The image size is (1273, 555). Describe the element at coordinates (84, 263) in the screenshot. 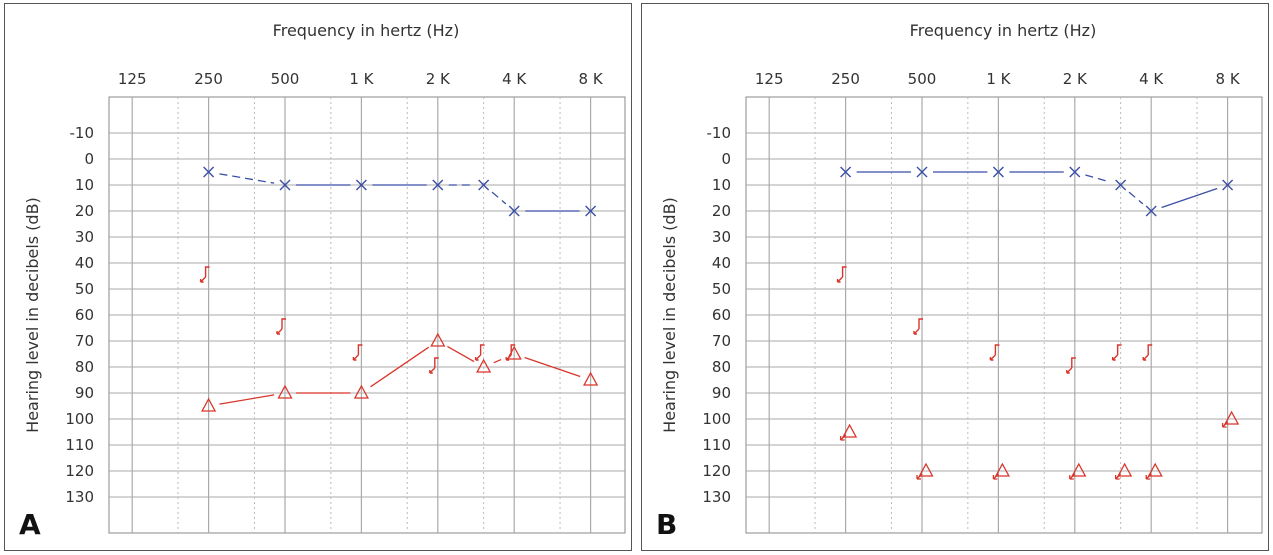

I see `chart-0-ytick-label: 40` at that location.